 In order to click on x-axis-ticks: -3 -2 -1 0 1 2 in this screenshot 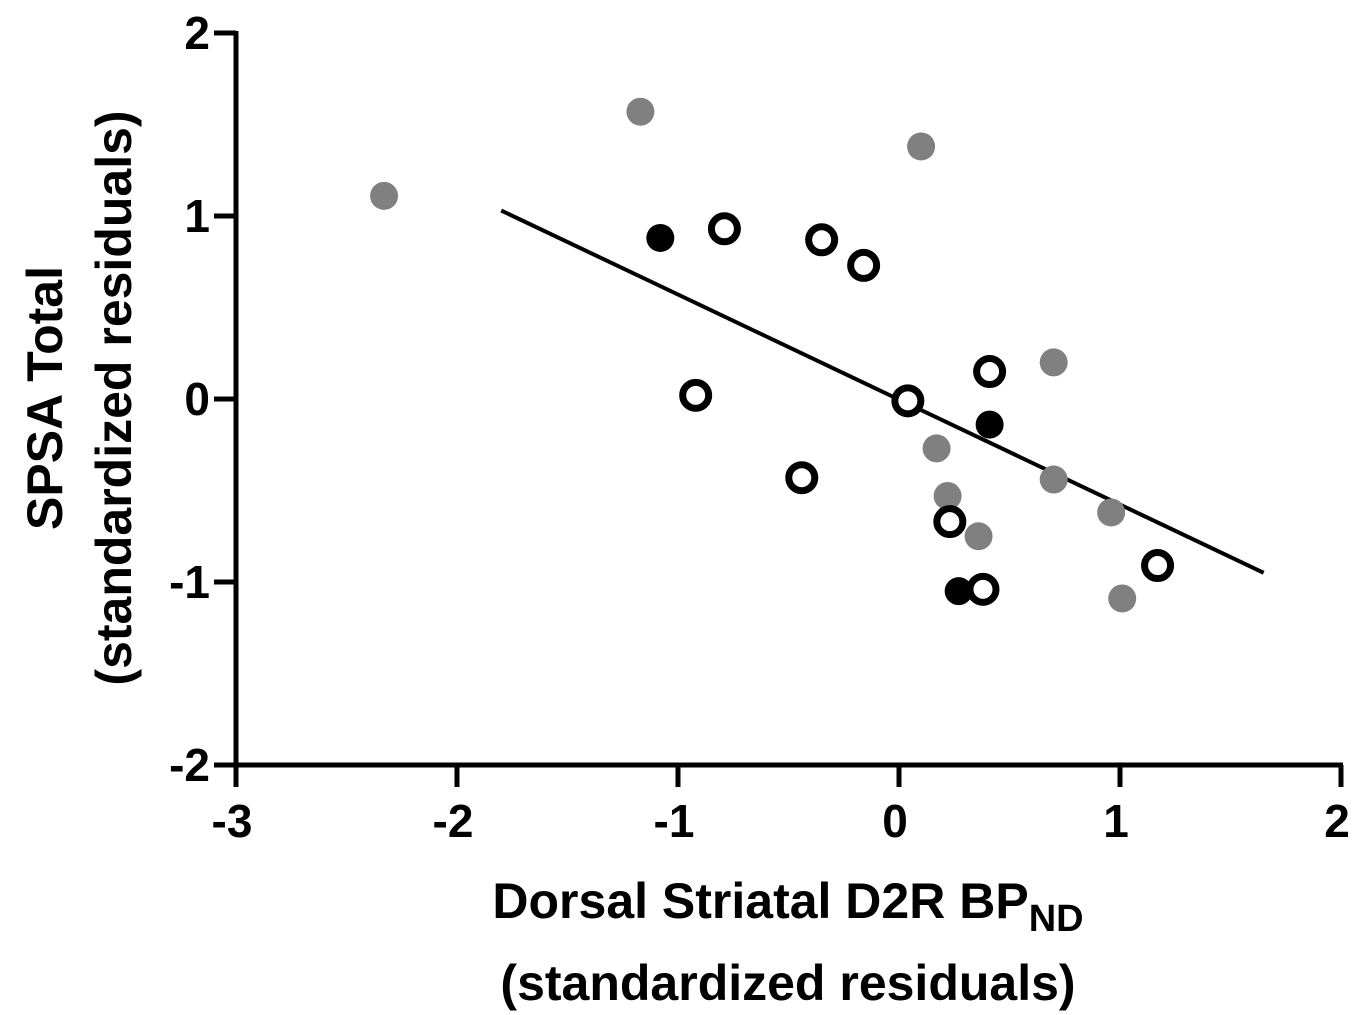, I will do `click(781, 806)`.